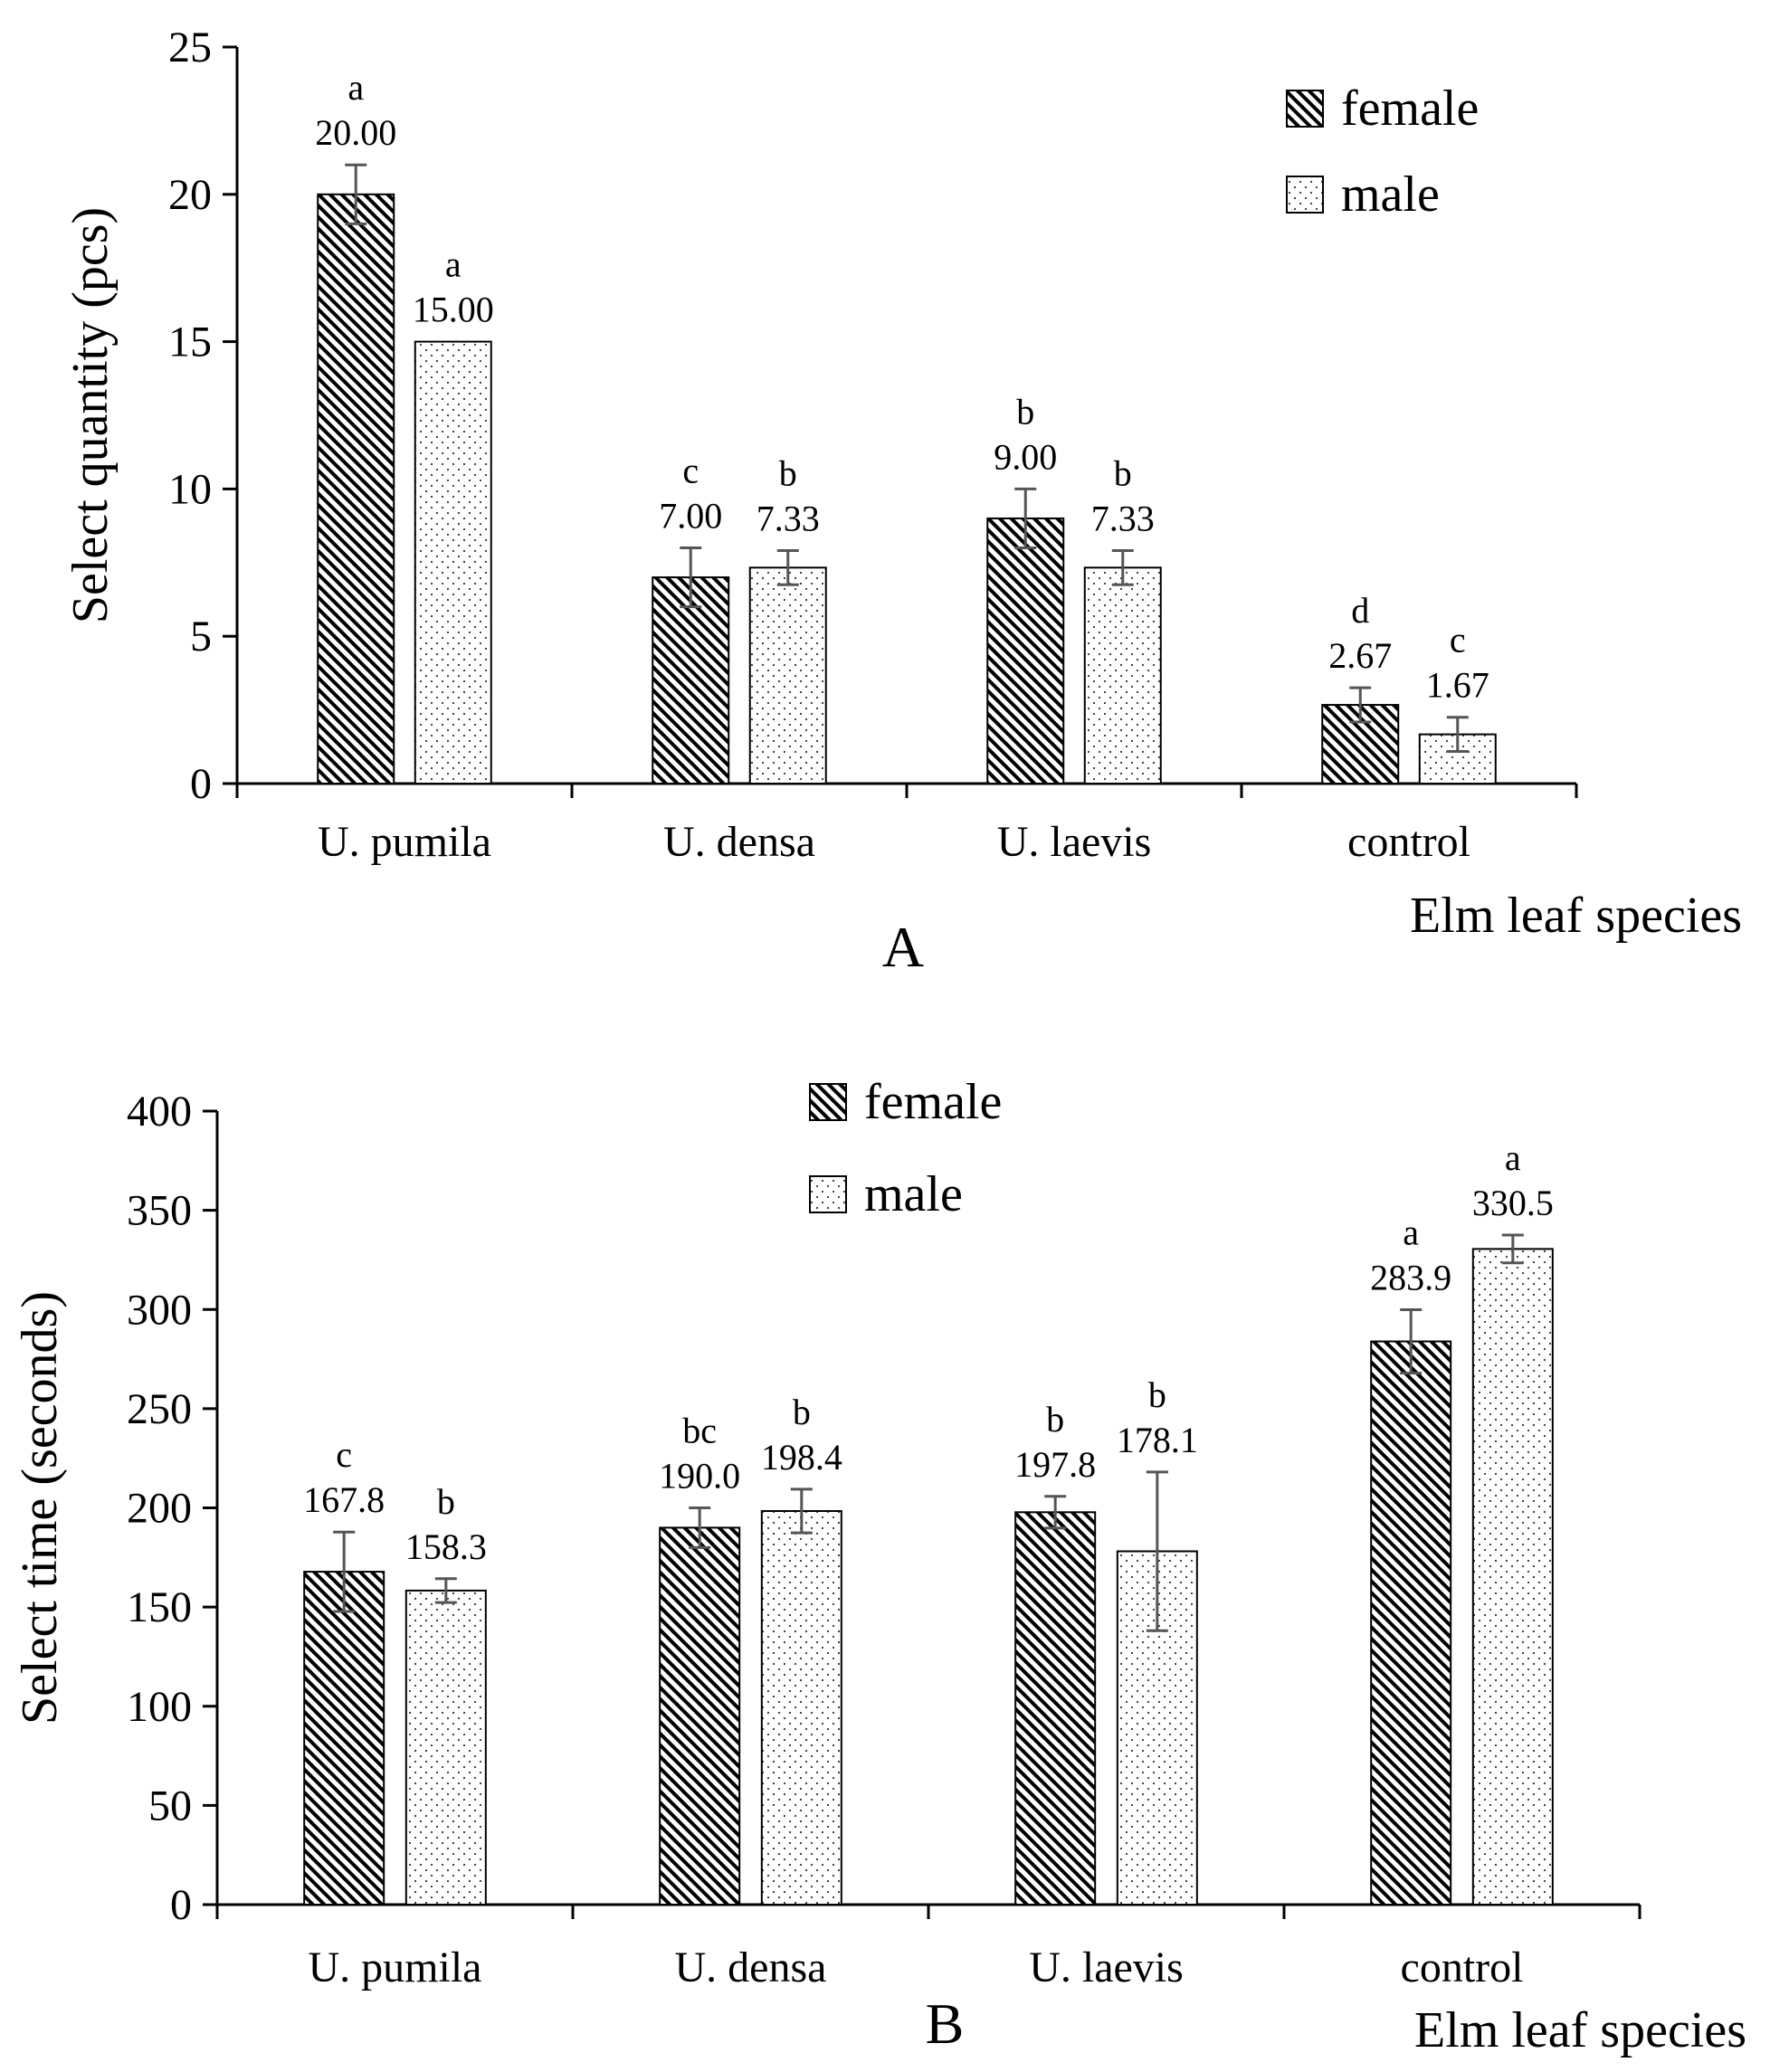 The image size is (1770, 2072). Describe the element at coordinates (355, 132) in the screenshot. I see `data-label: 20.00` at that location.